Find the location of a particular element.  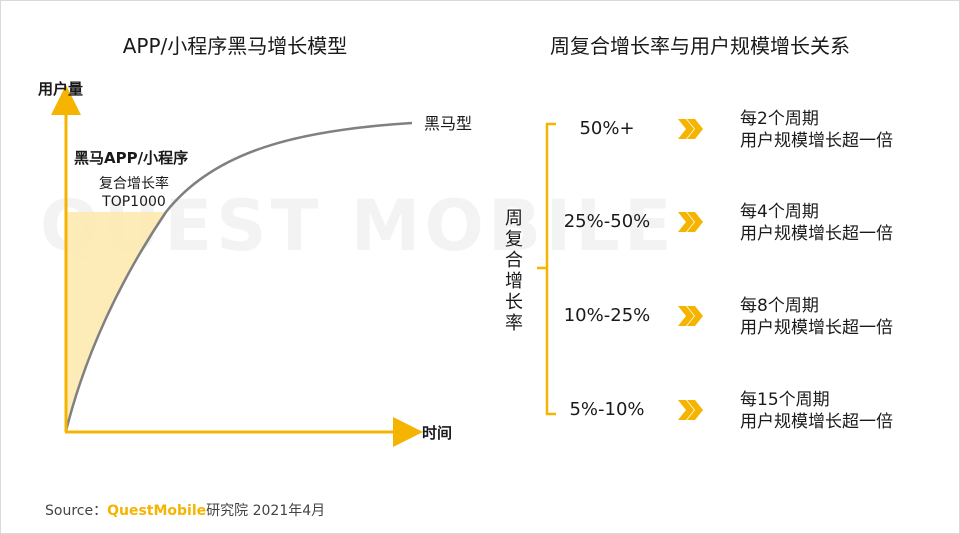

shaded-sub1: 复合增长率 is located at coordinates (134, 183).